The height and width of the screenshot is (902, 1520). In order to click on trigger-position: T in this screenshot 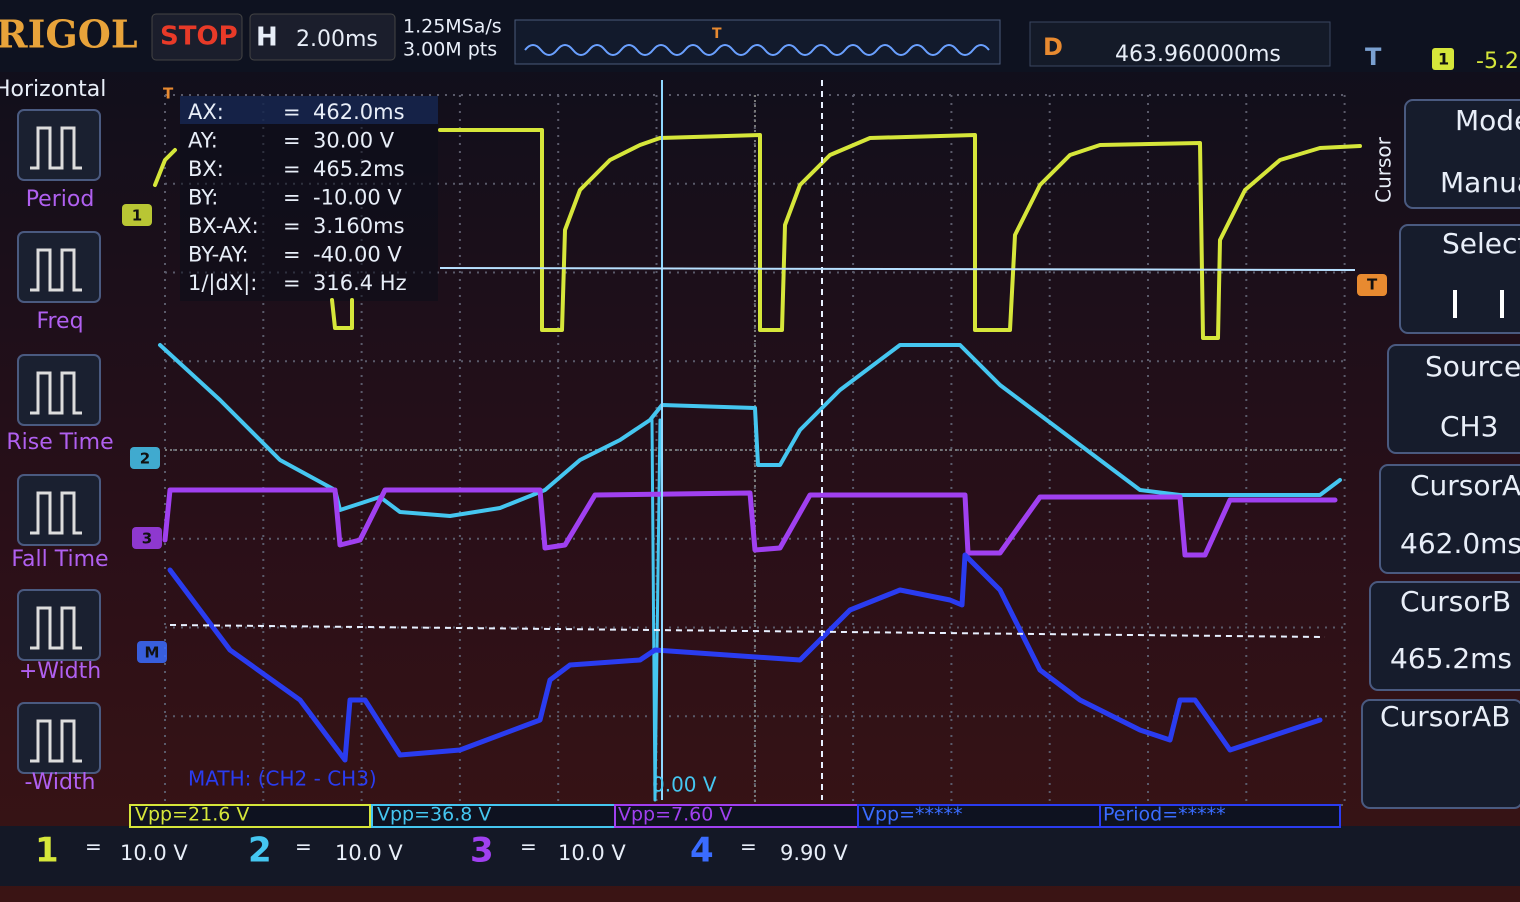, I will do `click(717, 34)`.